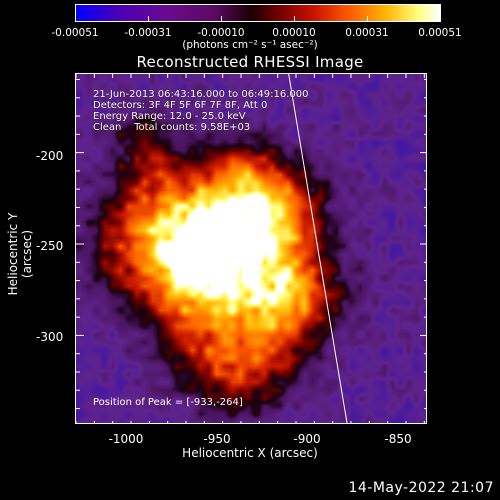  Describe the element at coordinates (126, 439) in the screenshot. I see `x-tick-label: -1000` at that location.